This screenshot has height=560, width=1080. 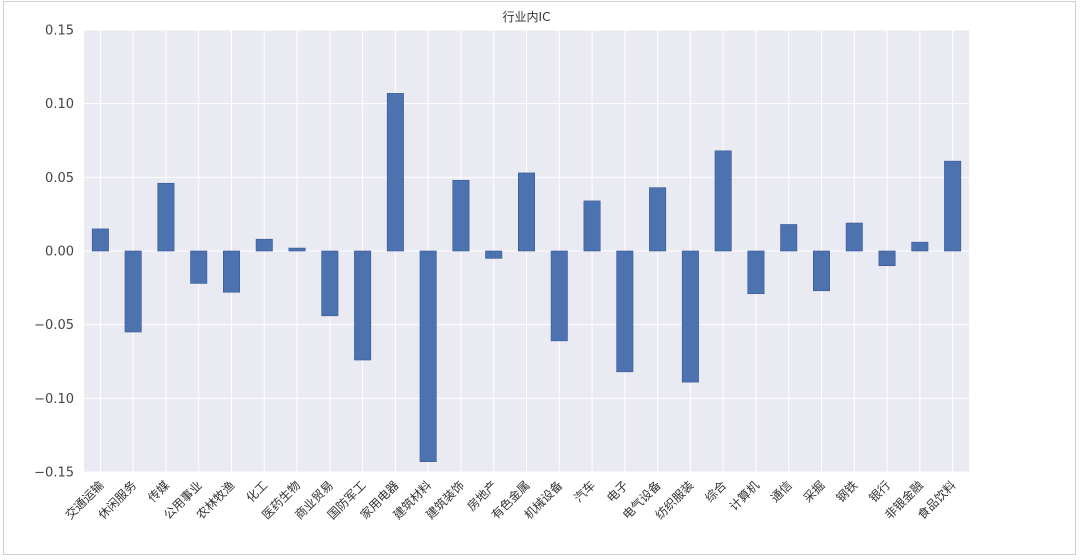 I want to click on x-category-label: 化工, so click(x=257, y=491).